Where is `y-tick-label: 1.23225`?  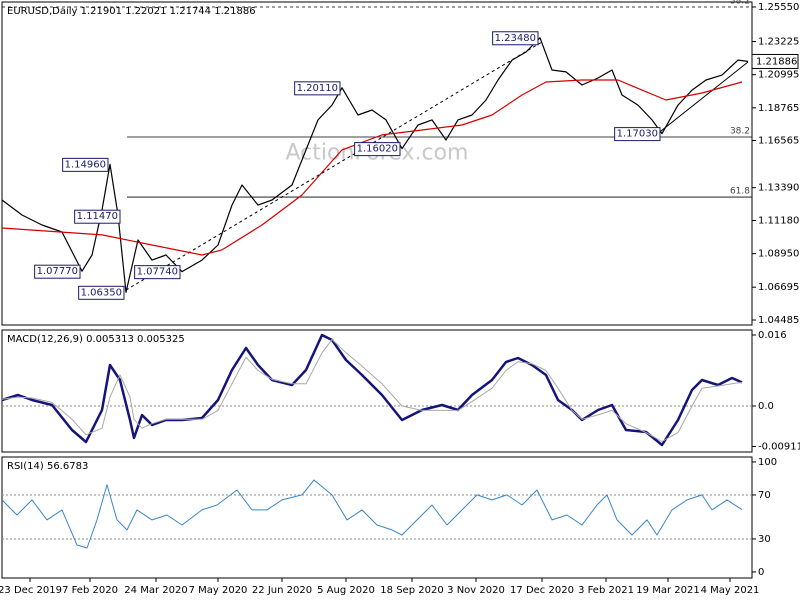
y-tick-label: 1.23225 is located at coordinates (778, 42).